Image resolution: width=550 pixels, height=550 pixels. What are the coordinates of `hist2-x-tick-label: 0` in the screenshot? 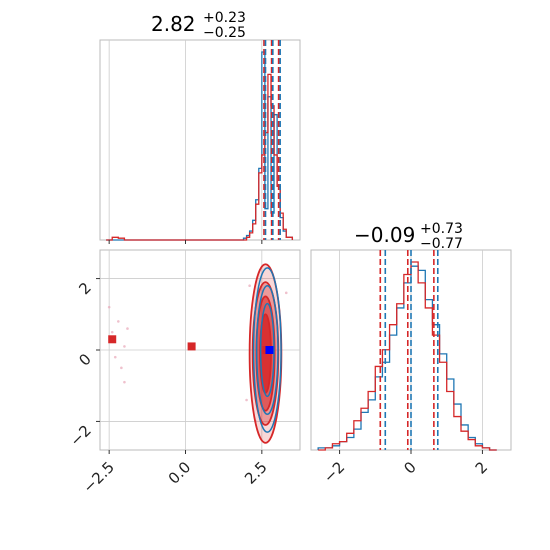 It's located at (409, 467).